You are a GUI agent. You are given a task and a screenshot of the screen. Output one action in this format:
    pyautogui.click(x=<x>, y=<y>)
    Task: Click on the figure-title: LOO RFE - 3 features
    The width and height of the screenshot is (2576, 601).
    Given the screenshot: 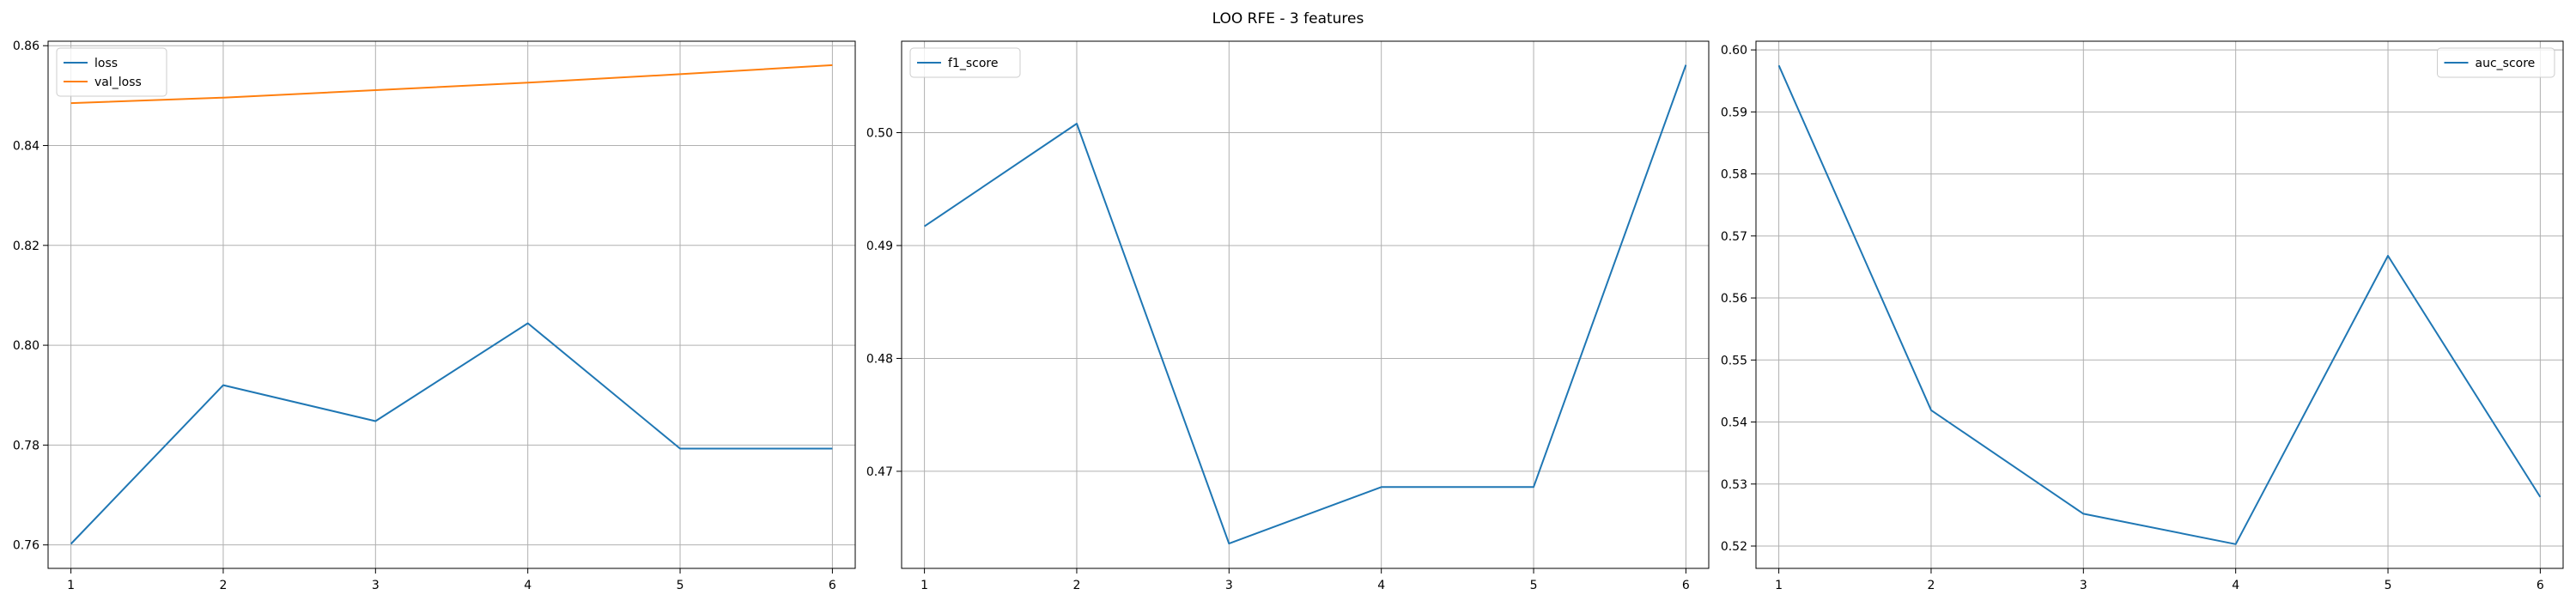 What is the action you would take?
    pyautogui.click(x=1288, y=18)
    